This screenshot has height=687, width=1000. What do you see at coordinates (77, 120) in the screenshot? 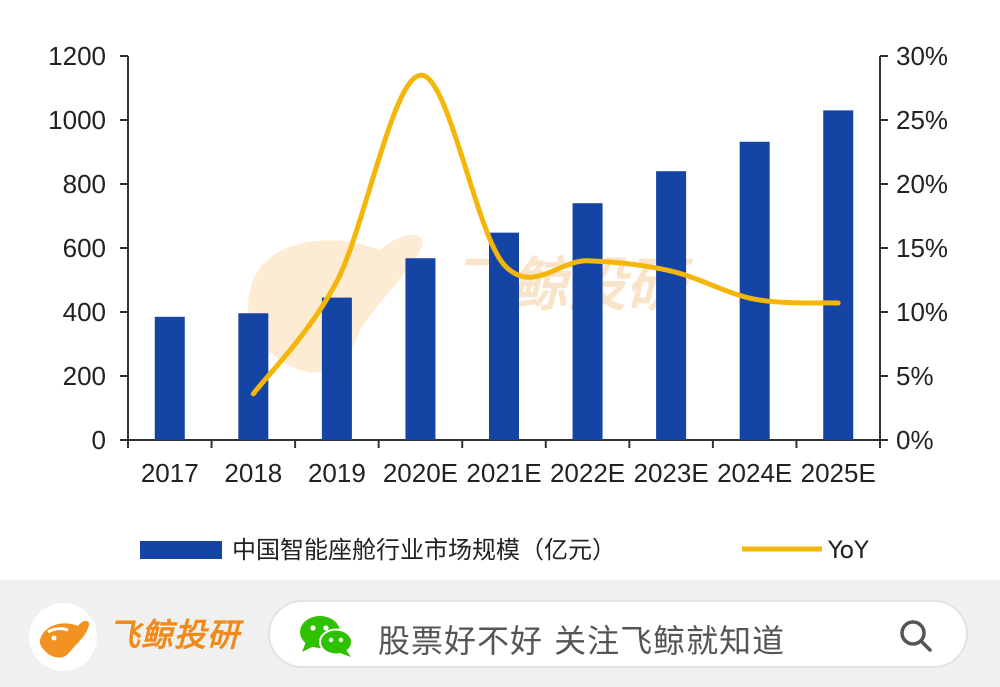
I see `y-left-tick-label: 1000` at bounding box center [77, 120].